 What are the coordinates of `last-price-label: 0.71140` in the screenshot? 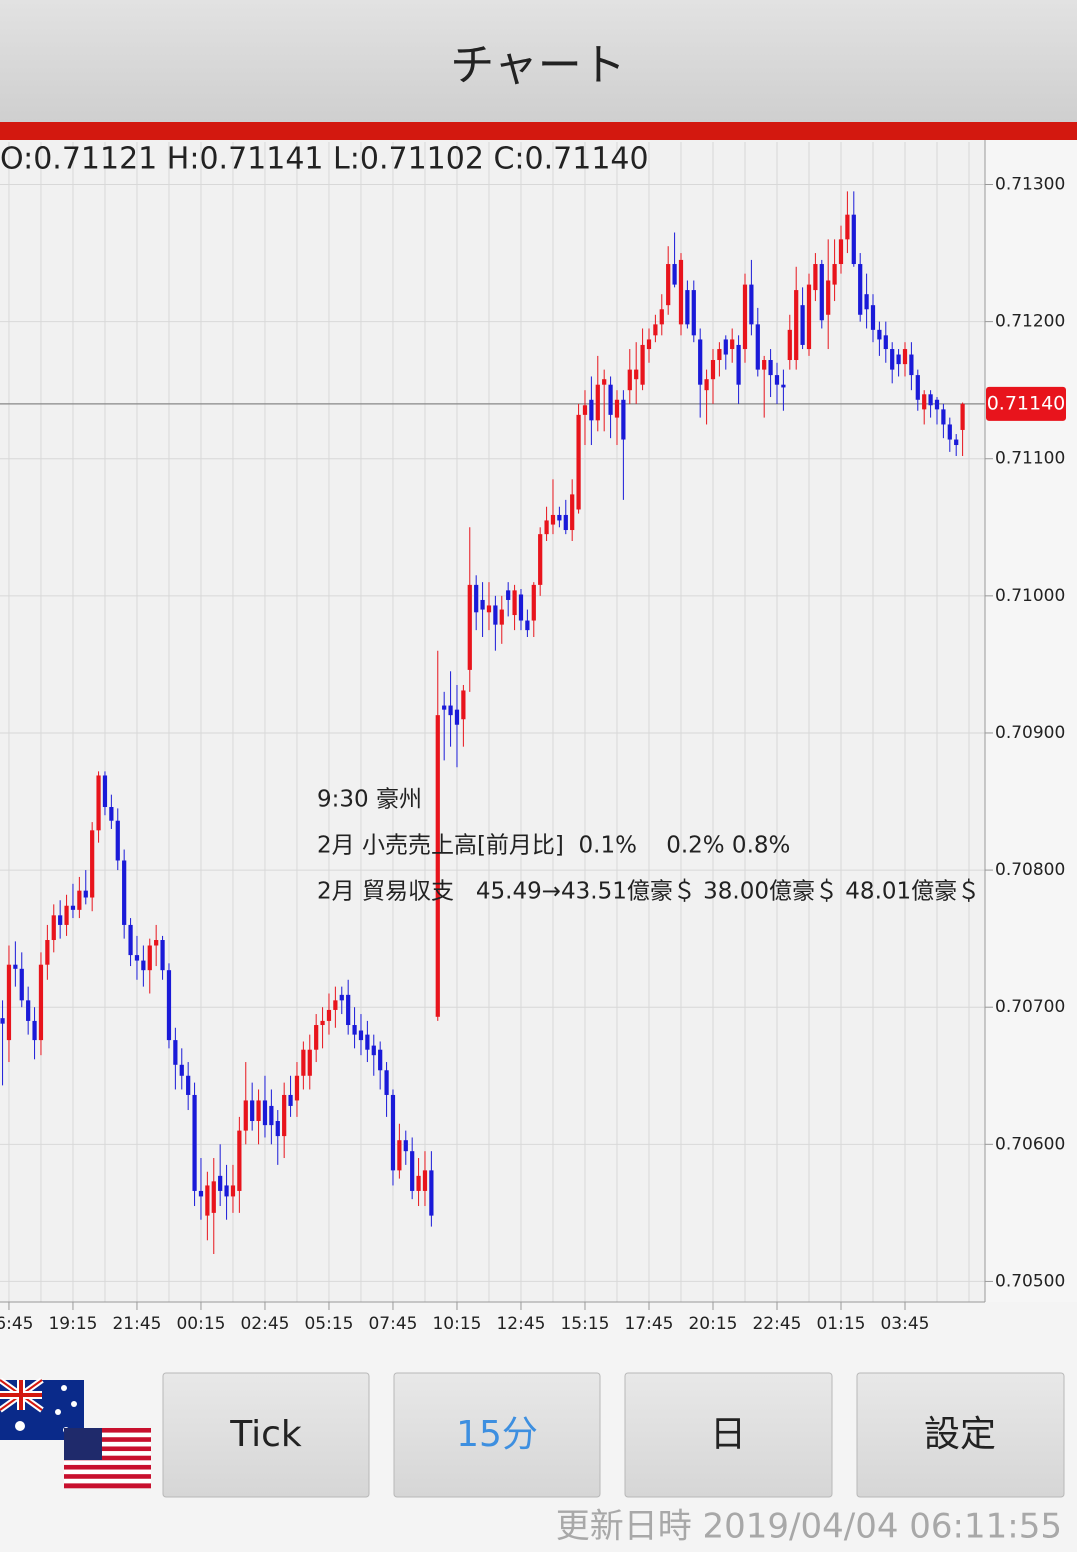 It's located at (1026, 403).